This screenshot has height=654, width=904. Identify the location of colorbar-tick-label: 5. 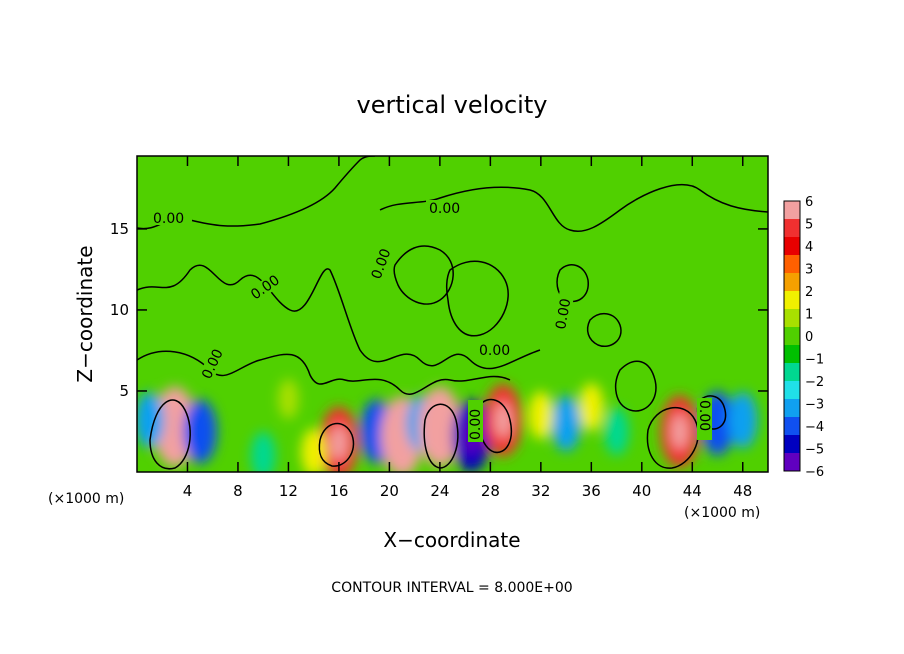
(809, 225).